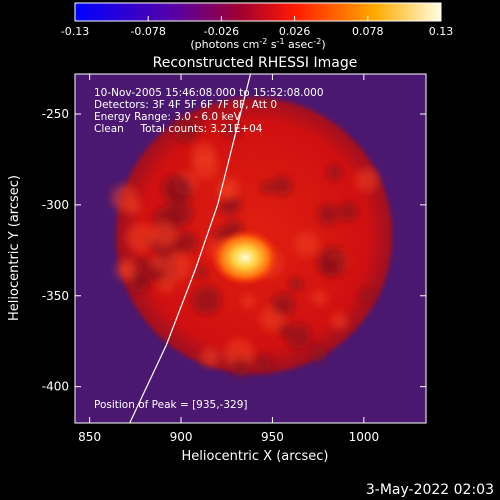  I want to click on peak-position-label: Position of Peak = [935,-329], so click(171, 405).